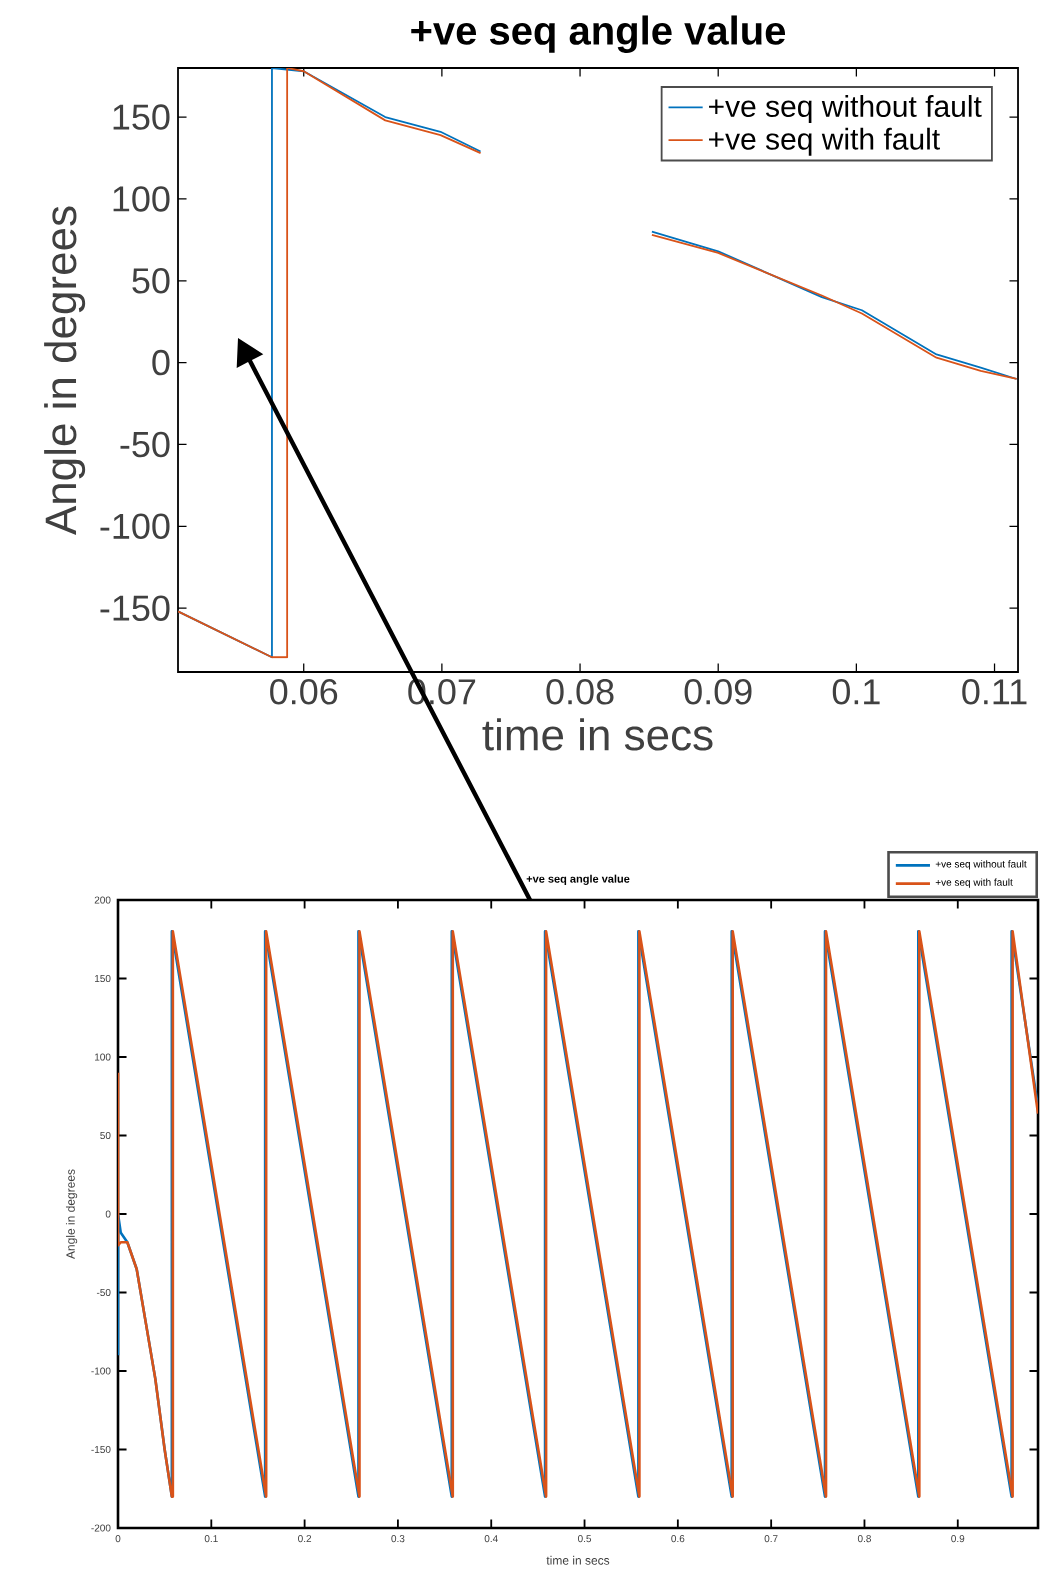 The width and height of the screenshot is (1040, 1574). Describe the element at coordinates (141, 117) in the screenshot. I see `y-tick-label: 150` at that location.